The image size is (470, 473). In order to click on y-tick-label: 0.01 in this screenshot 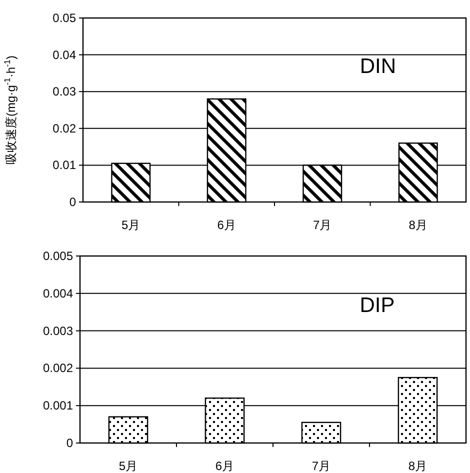, I will do `click(64, 165)`.